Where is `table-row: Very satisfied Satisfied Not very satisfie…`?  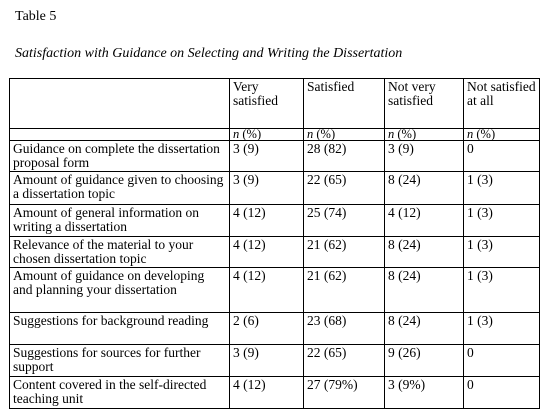 table-row: Very satisfied Satisfied Not very satisfie… is located at coordinates (274, 103).